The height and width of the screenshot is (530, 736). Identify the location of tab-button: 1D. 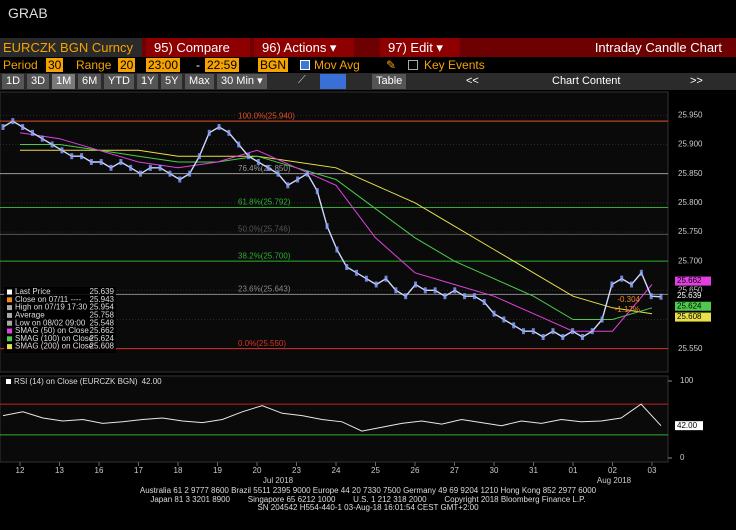
(13, 81).